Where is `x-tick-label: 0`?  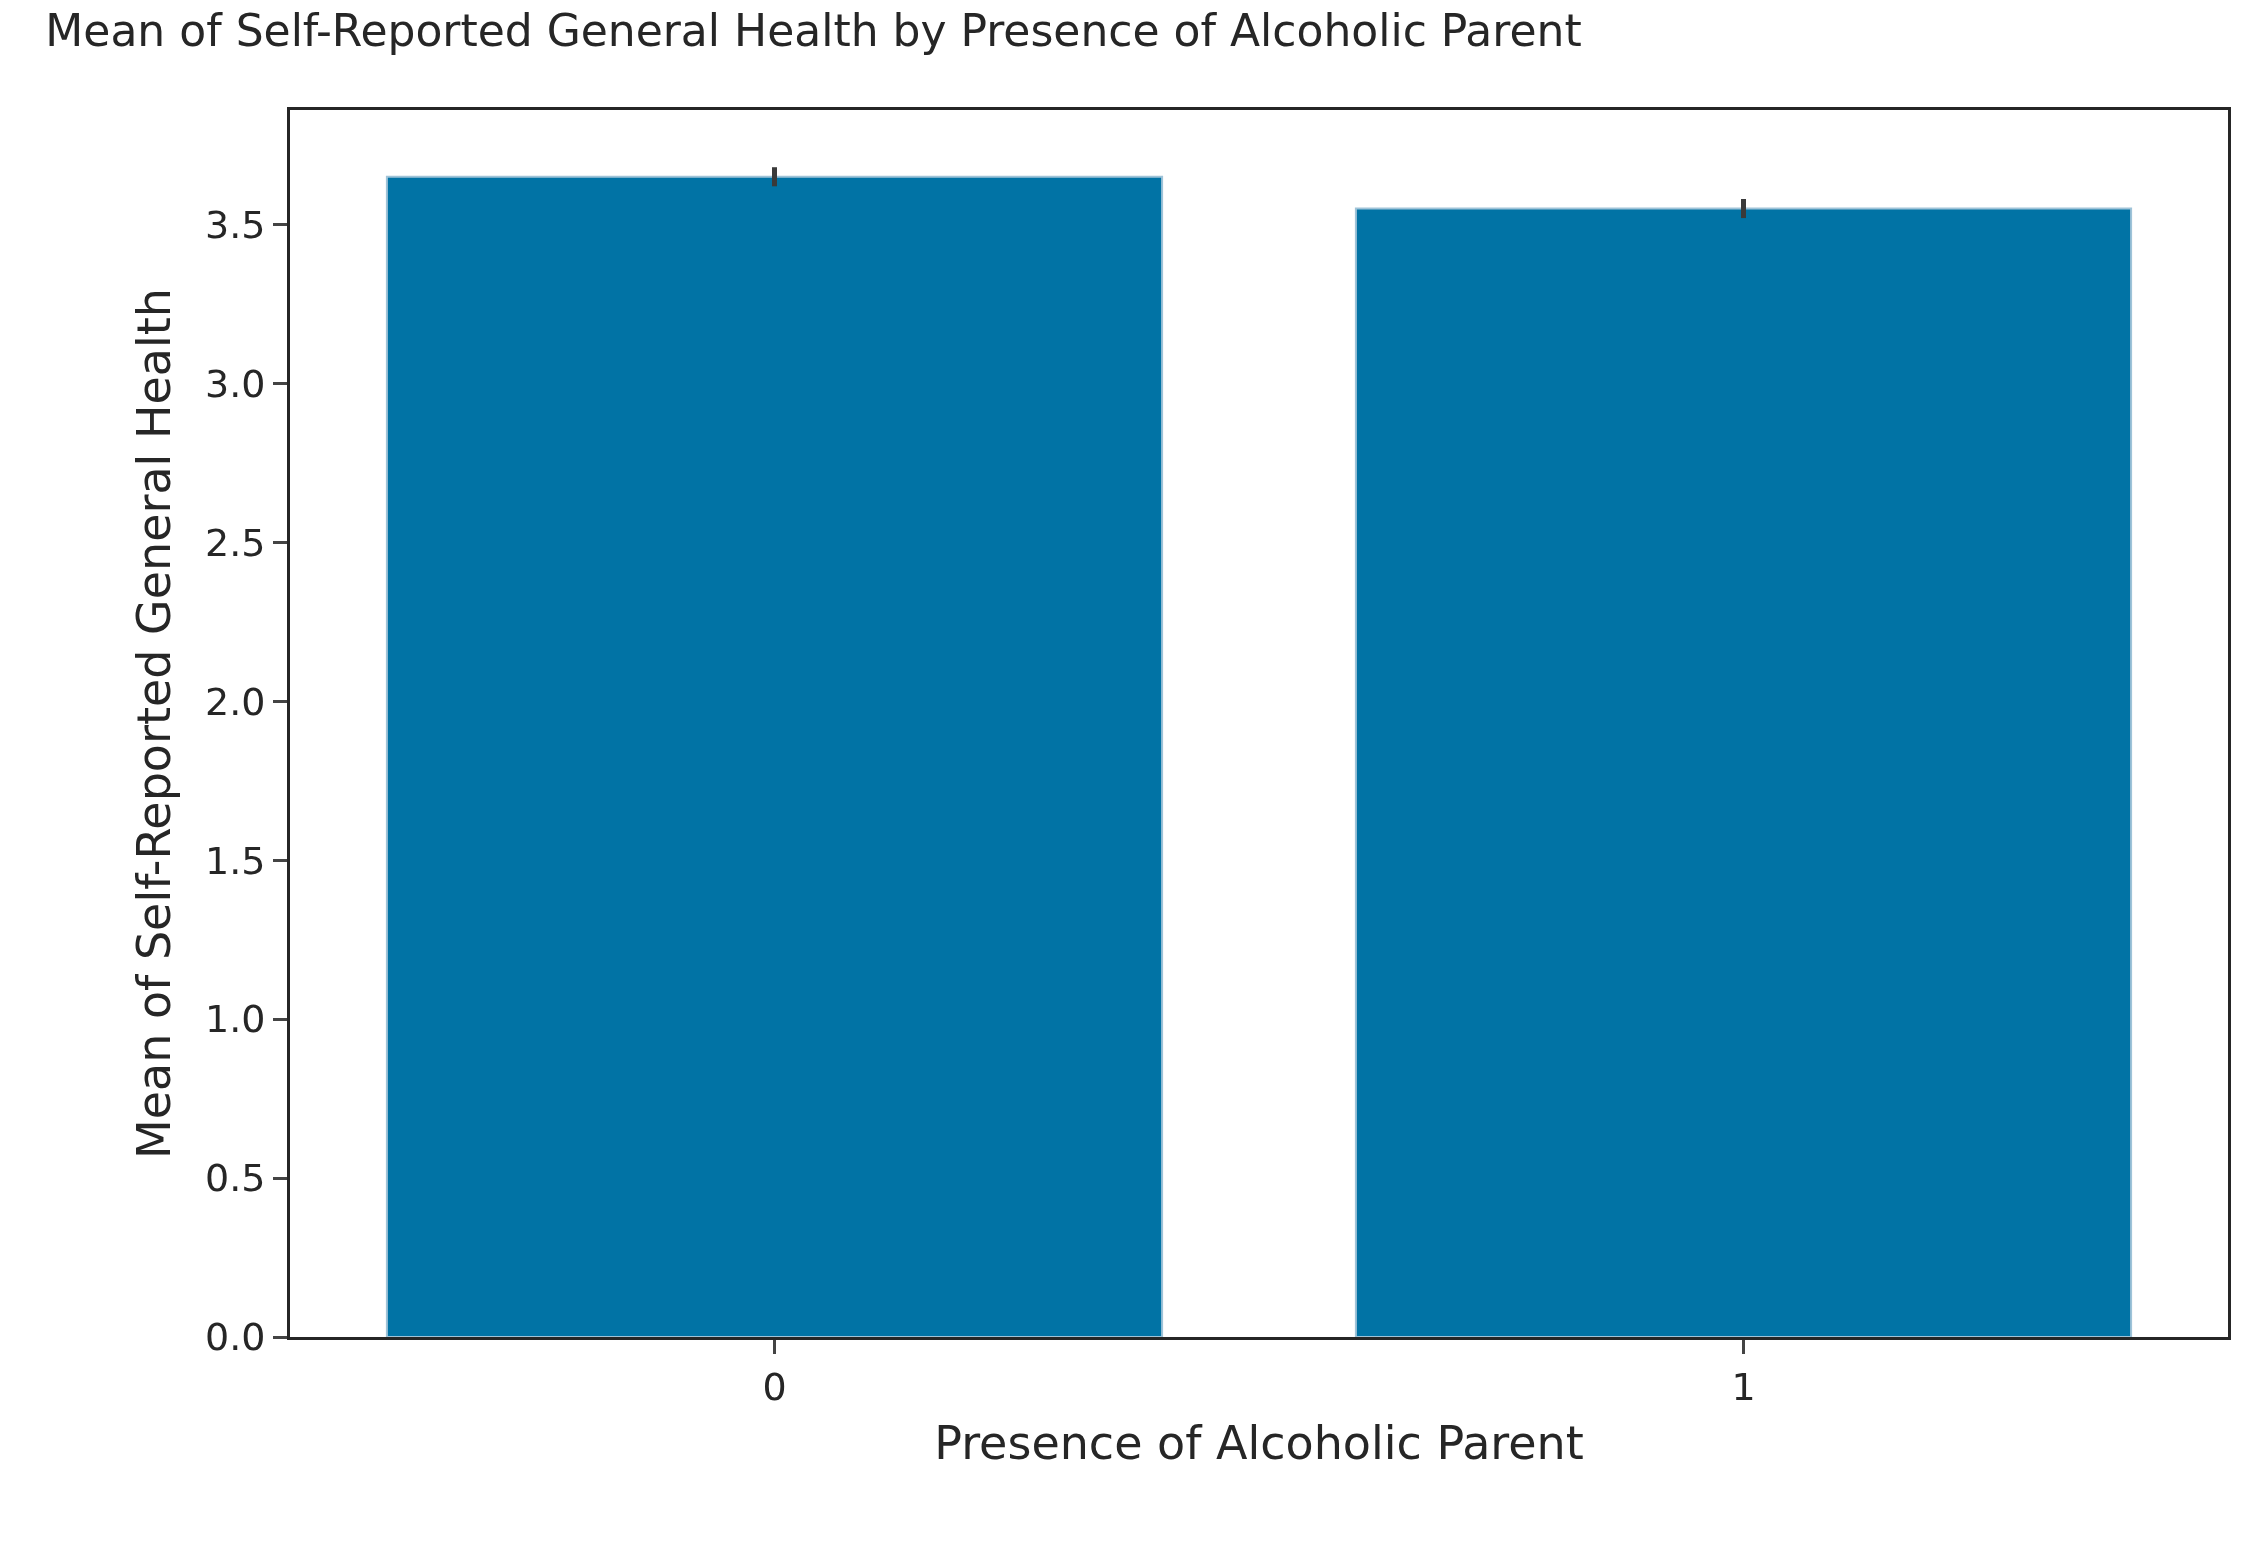 x-tick-label: 0 is located at coordinates (774, 1386).